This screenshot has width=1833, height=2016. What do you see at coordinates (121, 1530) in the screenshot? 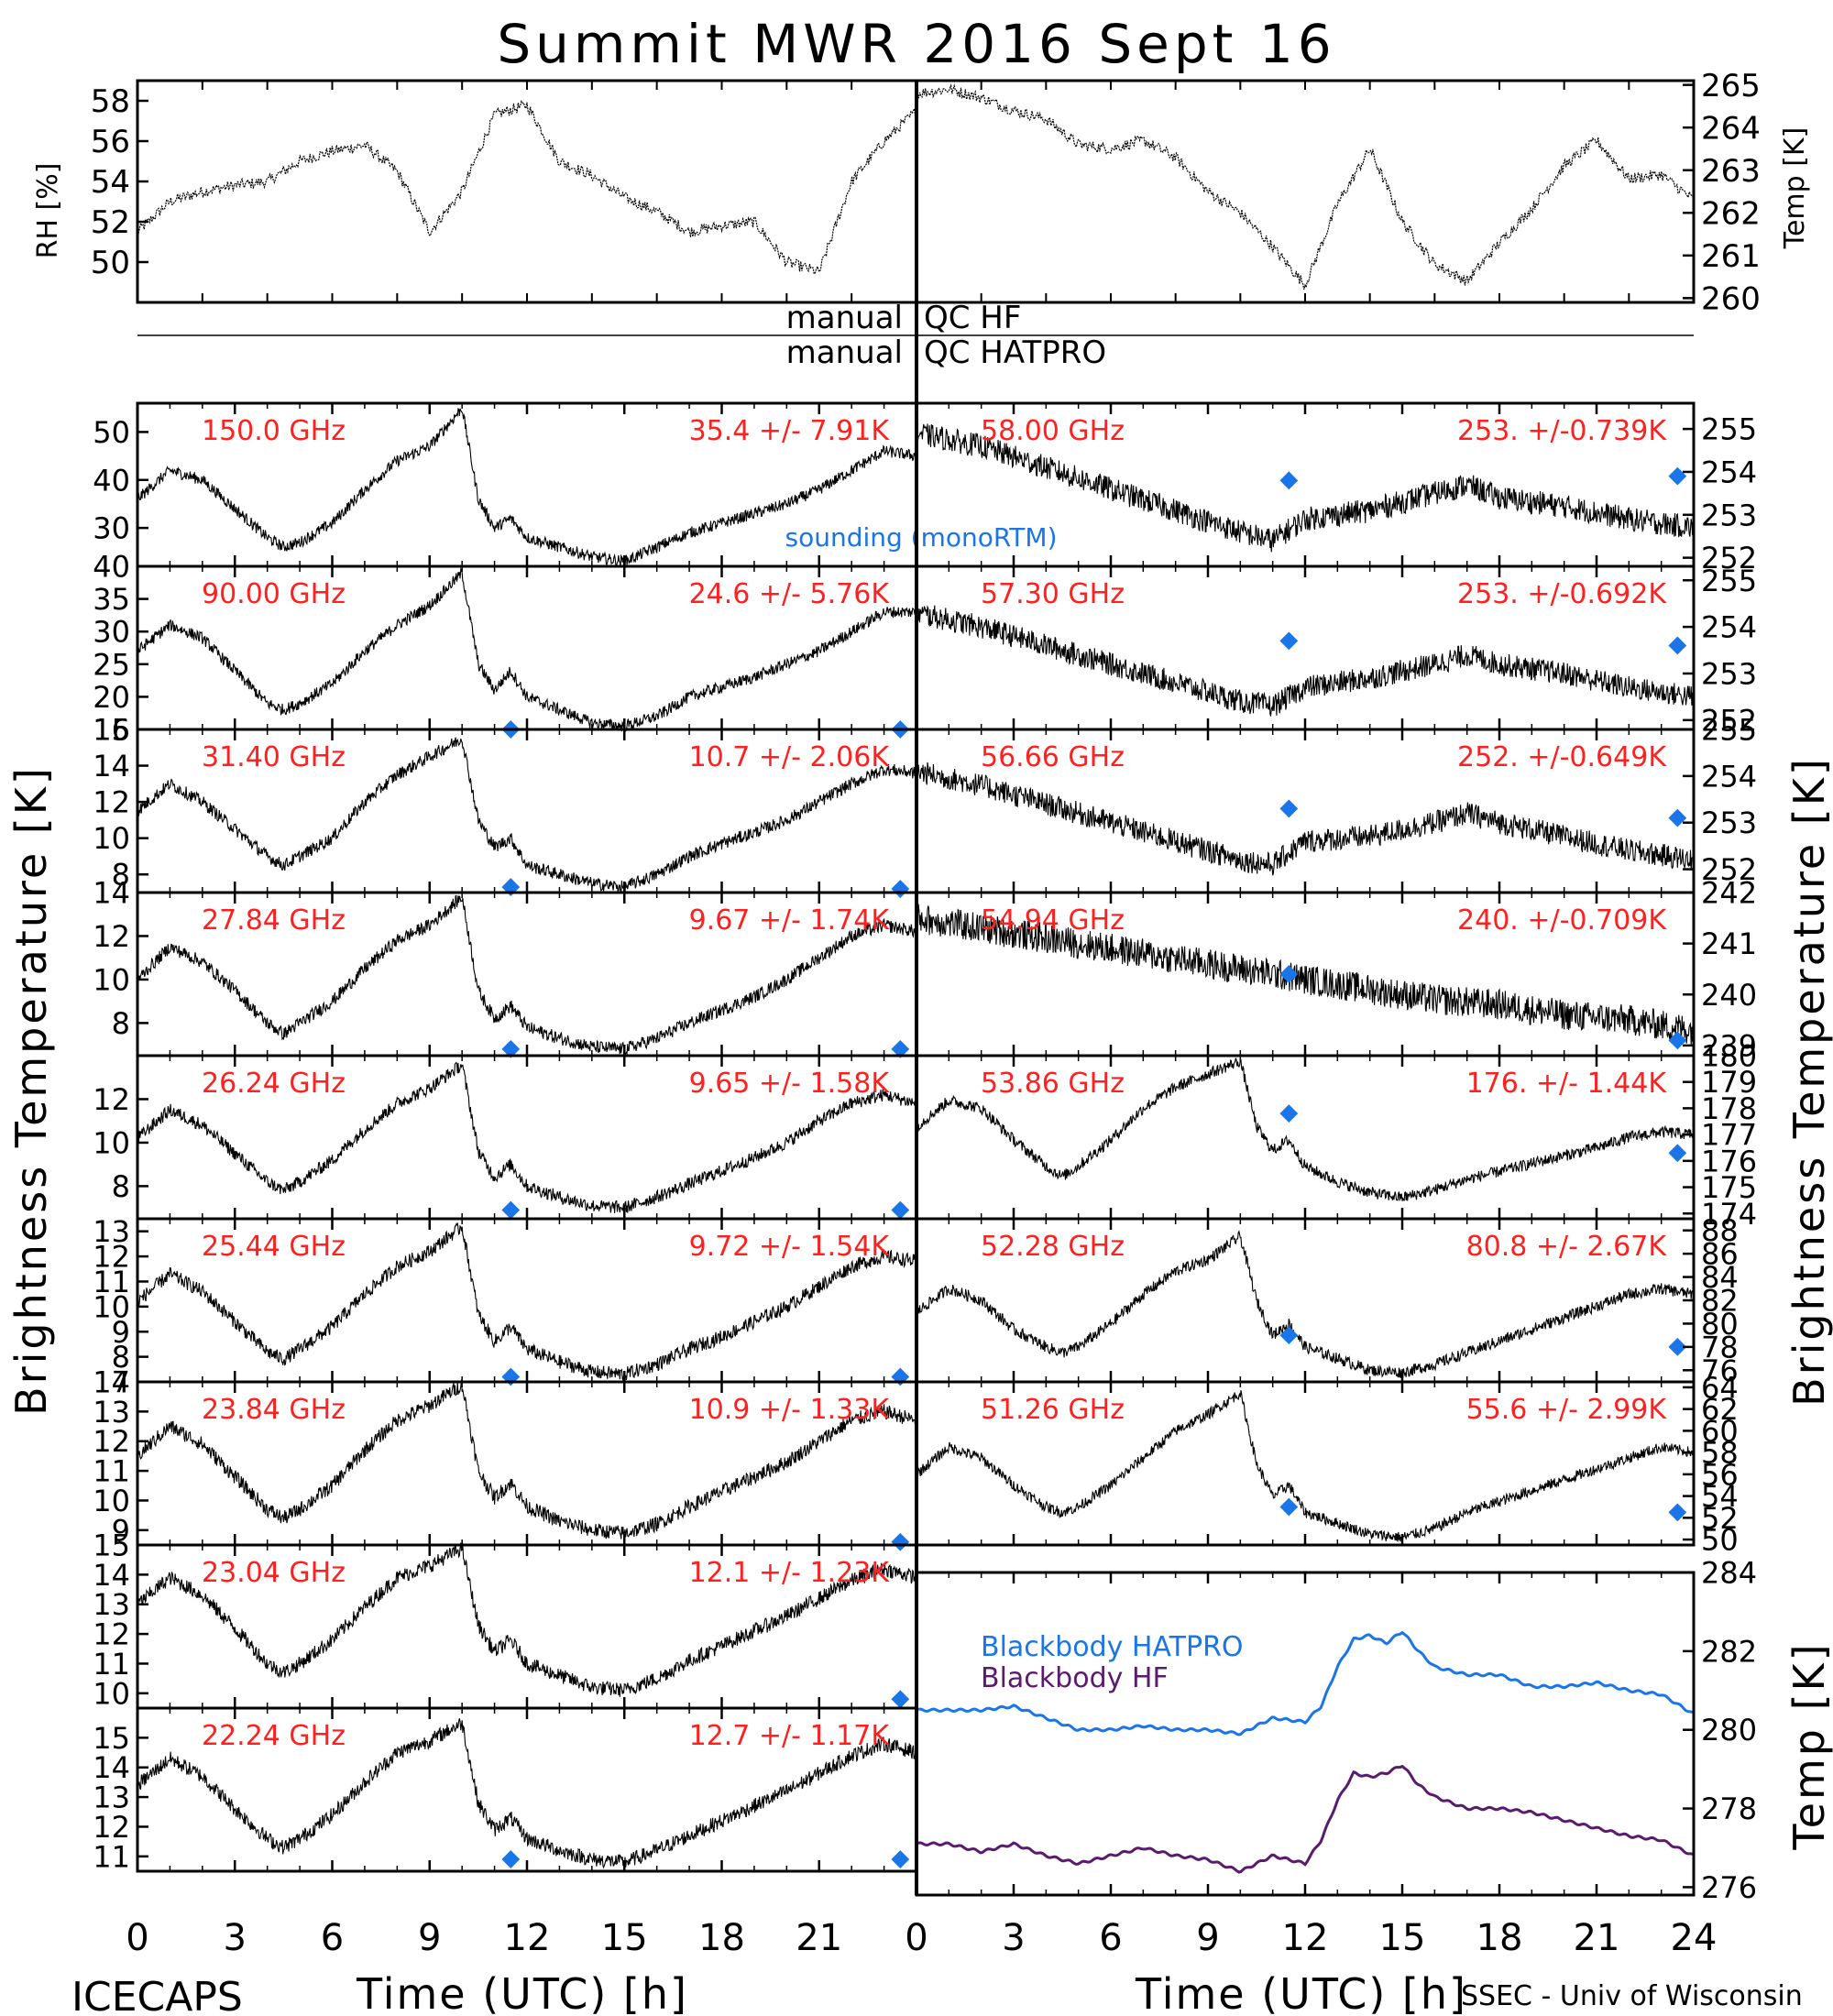
I see `y-tick-label: 9` at bounding box center [121, 1530].